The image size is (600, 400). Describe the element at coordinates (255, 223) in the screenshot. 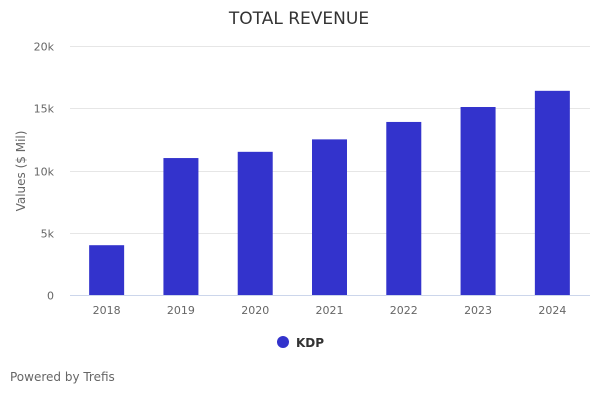

I see `bar-2020` at that location.